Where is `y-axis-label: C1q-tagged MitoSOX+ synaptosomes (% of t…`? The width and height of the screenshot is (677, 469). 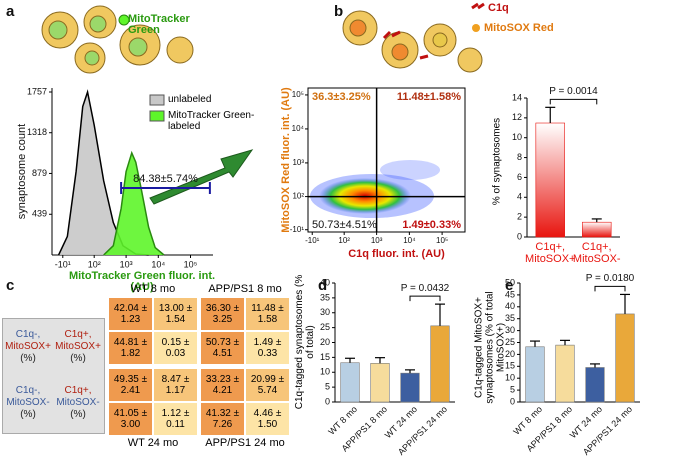
y-axis-label: C1q-tagged MitoSOX+ synaptosomes (% of t… is located at coordinates (490, 347).